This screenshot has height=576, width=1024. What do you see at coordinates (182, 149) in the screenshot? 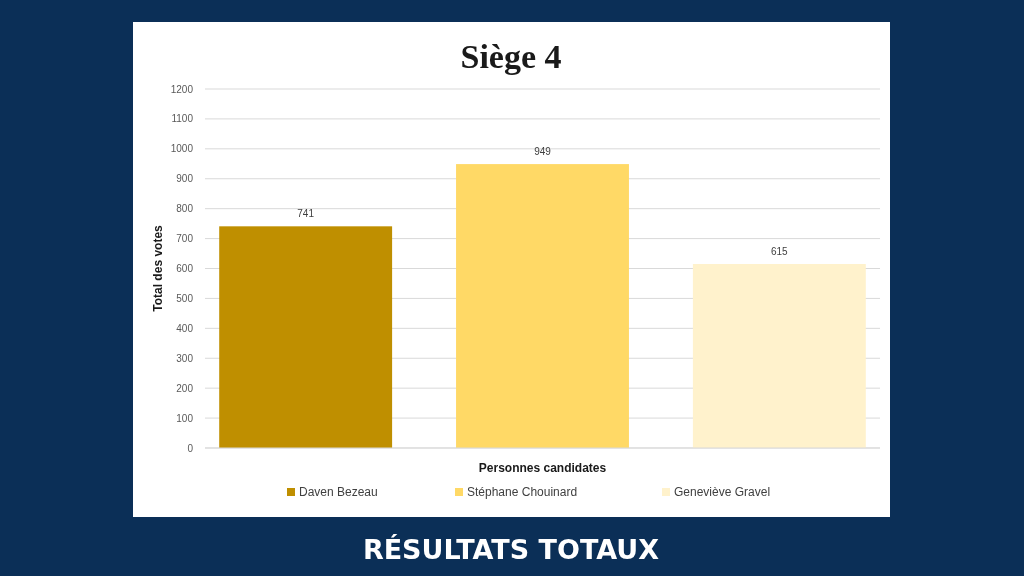
I see `y-tick-label: 1000` at bounding box center [182, 149].